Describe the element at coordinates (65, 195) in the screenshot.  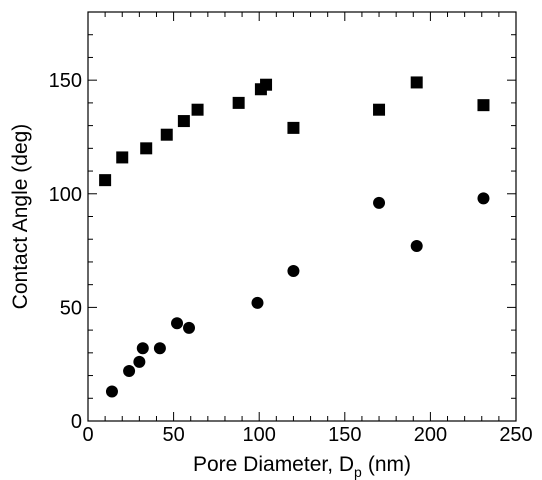
I see `y-tick-label: 100` at that location.